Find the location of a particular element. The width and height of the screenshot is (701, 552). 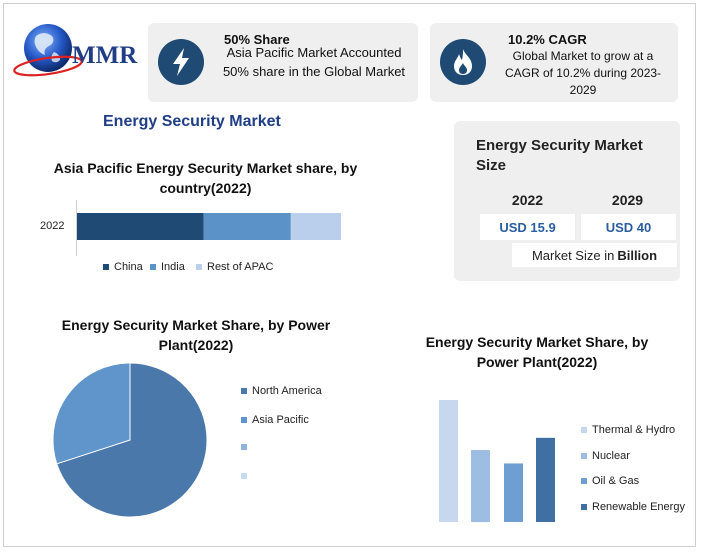

year-2022-label: 2022 is located at coordinates (527, 200).